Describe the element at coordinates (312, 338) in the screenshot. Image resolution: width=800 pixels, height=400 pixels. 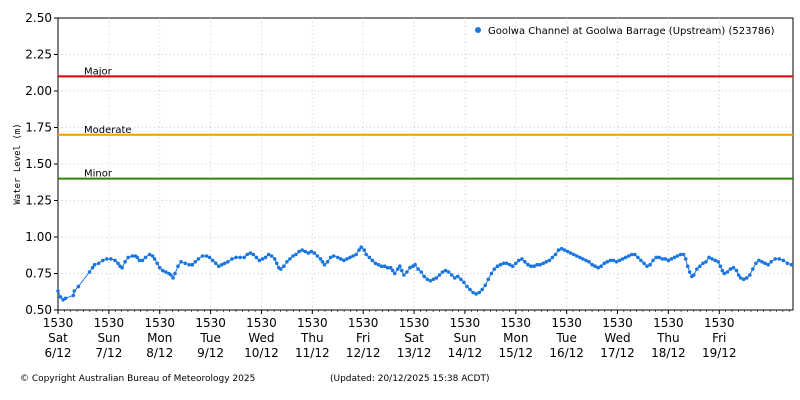
I see `x-tick-label: Thu` at that location.